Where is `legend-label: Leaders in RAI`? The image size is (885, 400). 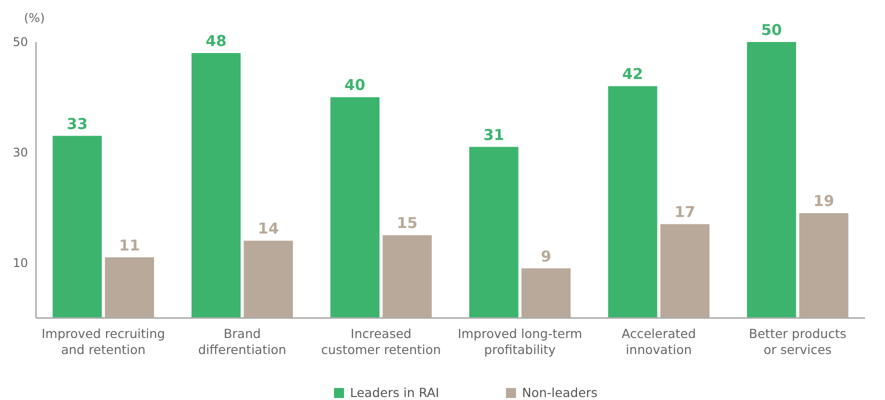
legend-label: Leaders in RAI is located at coordinates (395, 392).